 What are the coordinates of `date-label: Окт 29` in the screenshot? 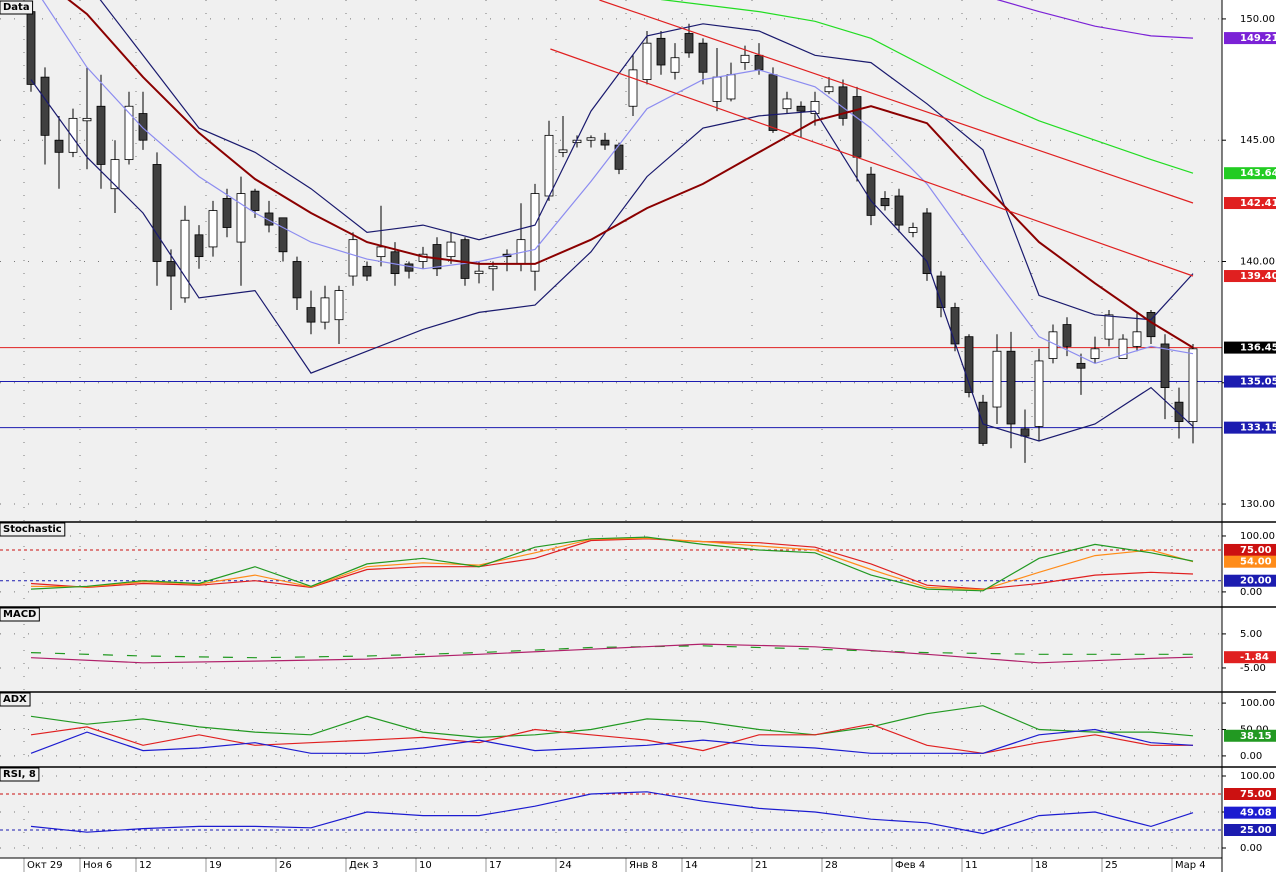 It's located at (45, 865).